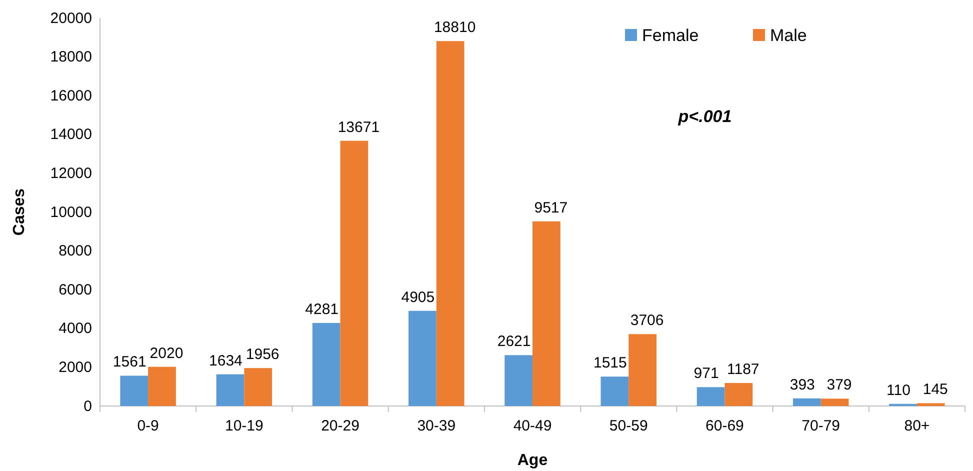  What do you see at coordinates (551, 207) in the screenshot?
I see `data-label: 9517` at bounding box center [551, 207].